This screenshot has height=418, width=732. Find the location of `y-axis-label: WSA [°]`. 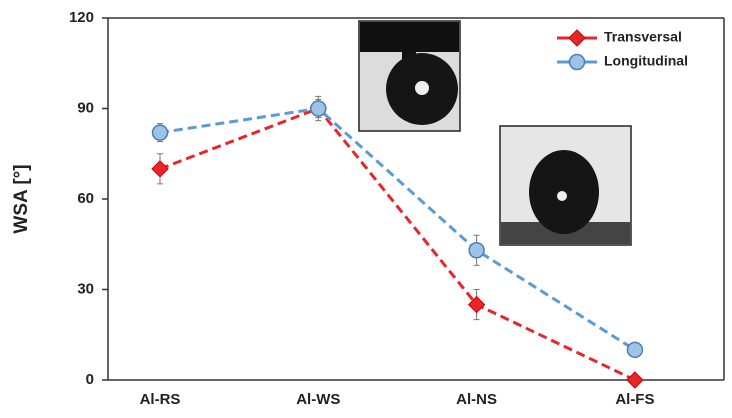

y-axis-label: WSA [°] is located at coordinates (21, 198).